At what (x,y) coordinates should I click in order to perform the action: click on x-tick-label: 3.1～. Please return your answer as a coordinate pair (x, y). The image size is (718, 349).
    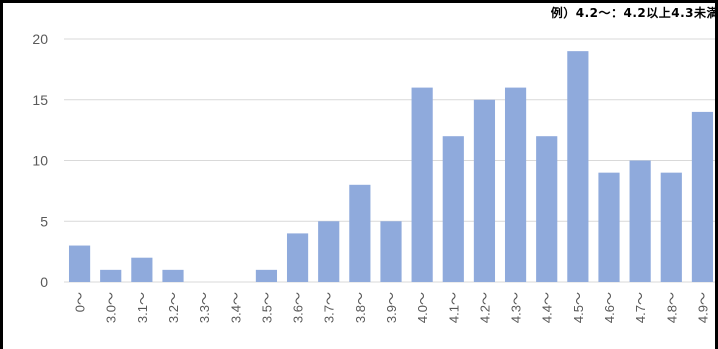
    Looking at the image, I should click on (142, 307).